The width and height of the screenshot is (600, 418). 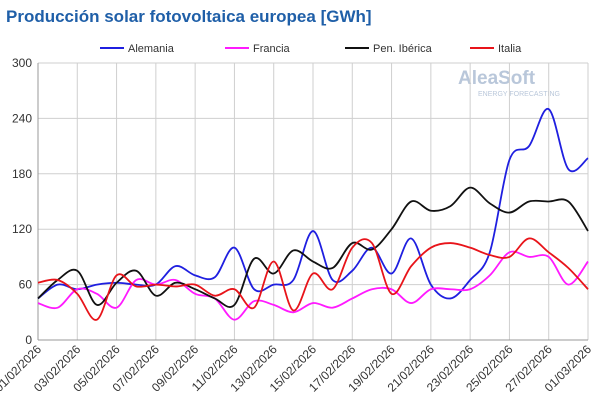 I want to click on legend-label: Francia, so click(x=272, y=49).